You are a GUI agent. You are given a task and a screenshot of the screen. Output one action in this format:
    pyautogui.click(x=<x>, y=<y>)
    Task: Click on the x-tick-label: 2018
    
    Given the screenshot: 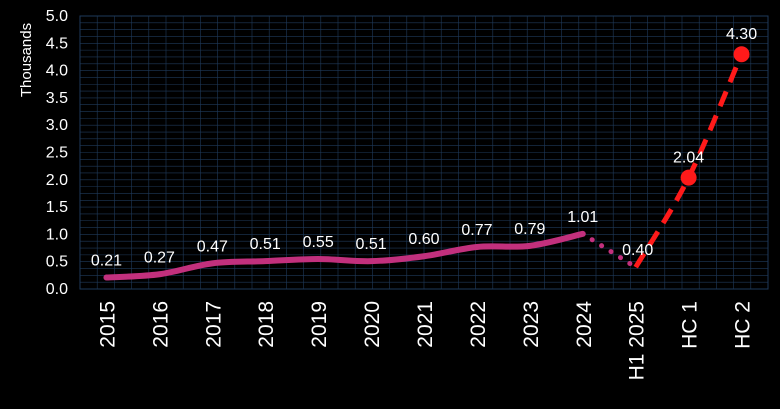 What is the action you would take?
    pyautogui.click(x=266, y=324)
    